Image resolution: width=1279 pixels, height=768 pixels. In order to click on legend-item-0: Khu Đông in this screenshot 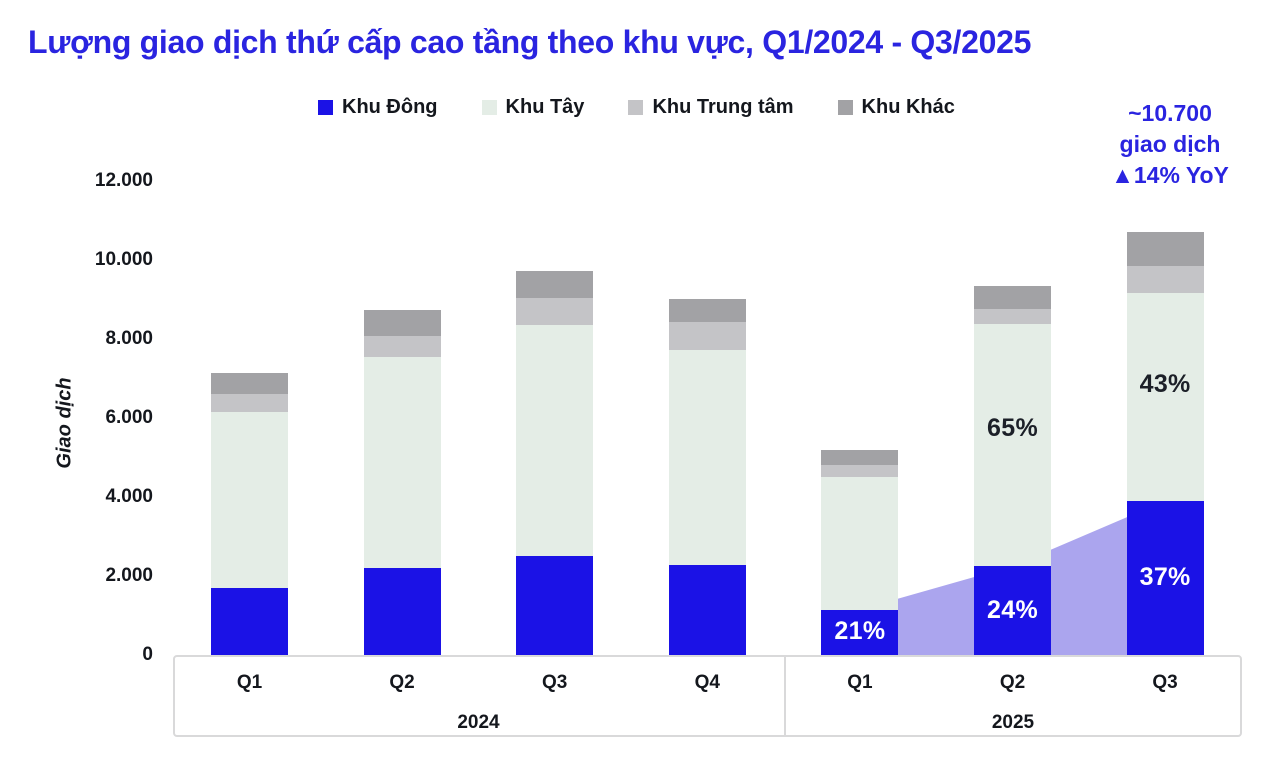, I will do `click(378, 107)`.